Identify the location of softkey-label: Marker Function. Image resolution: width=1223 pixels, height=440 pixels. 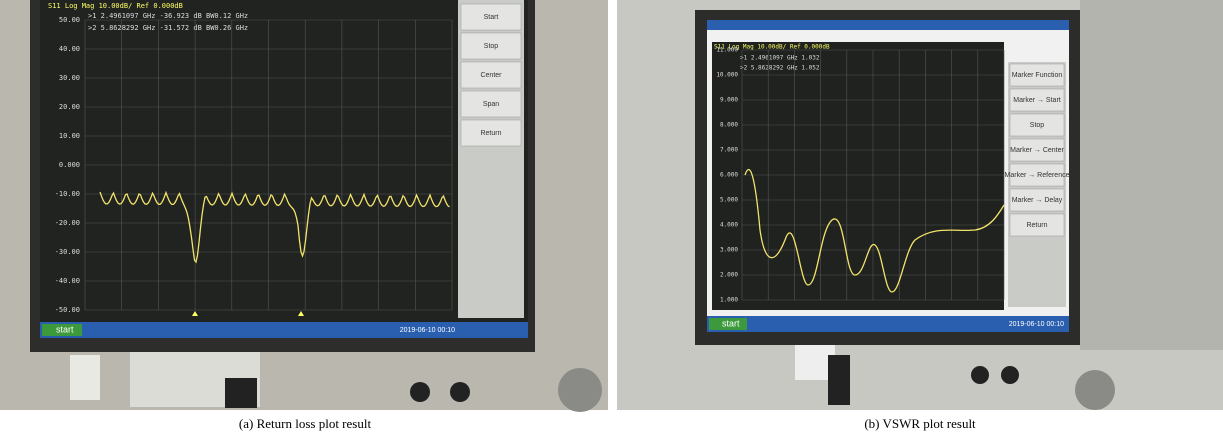
(1037, 75).